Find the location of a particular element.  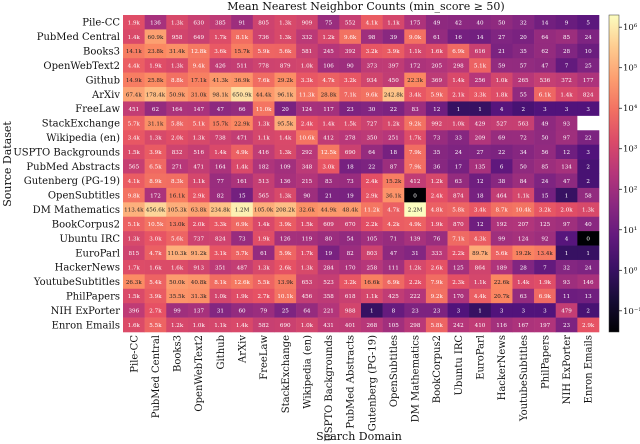

cell-value-label: 4.7k is located at coordinates (393, 211).